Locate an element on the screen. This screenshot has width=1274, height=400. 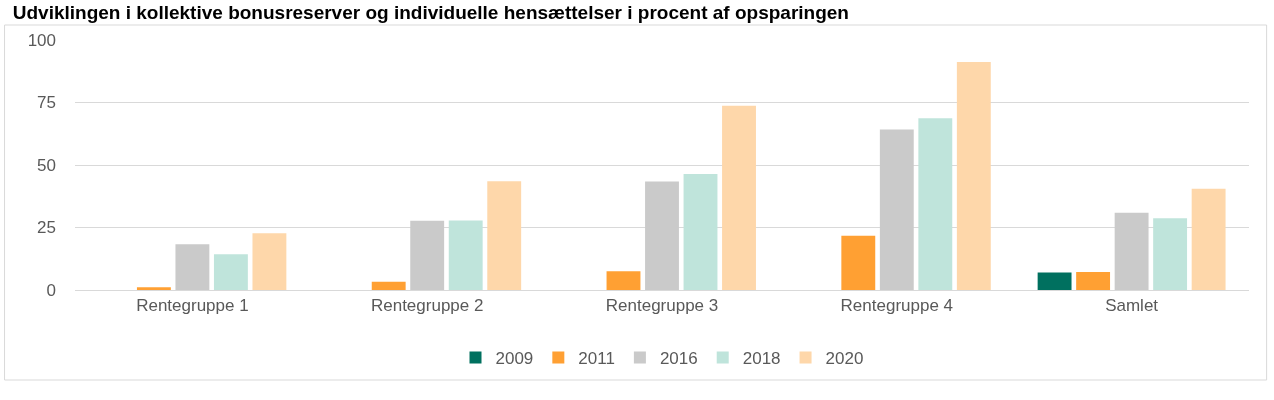
y-tick-label: 100 is located at coordinates (41, 40).